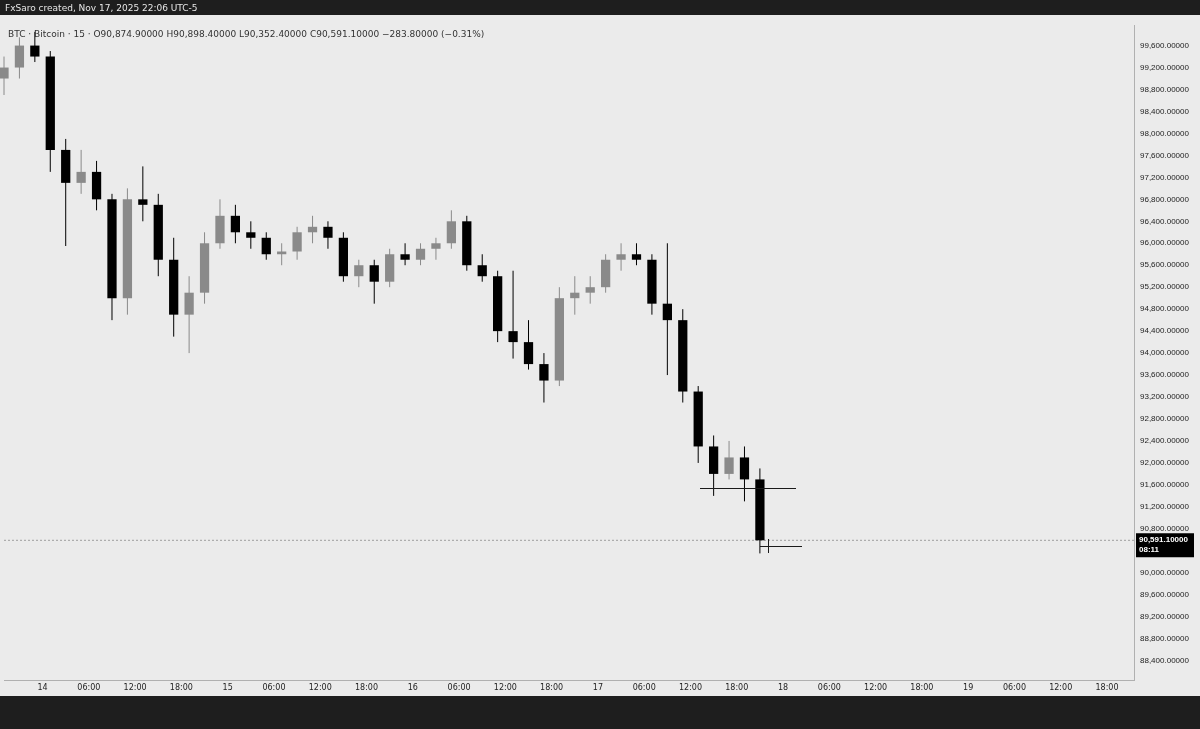 The height and width of the screenshot is (729, 1200). What do you see at coordinates (412, 688) in the screenshot?
I see `x-tick-label: 16` at bounding box center [412, 688].